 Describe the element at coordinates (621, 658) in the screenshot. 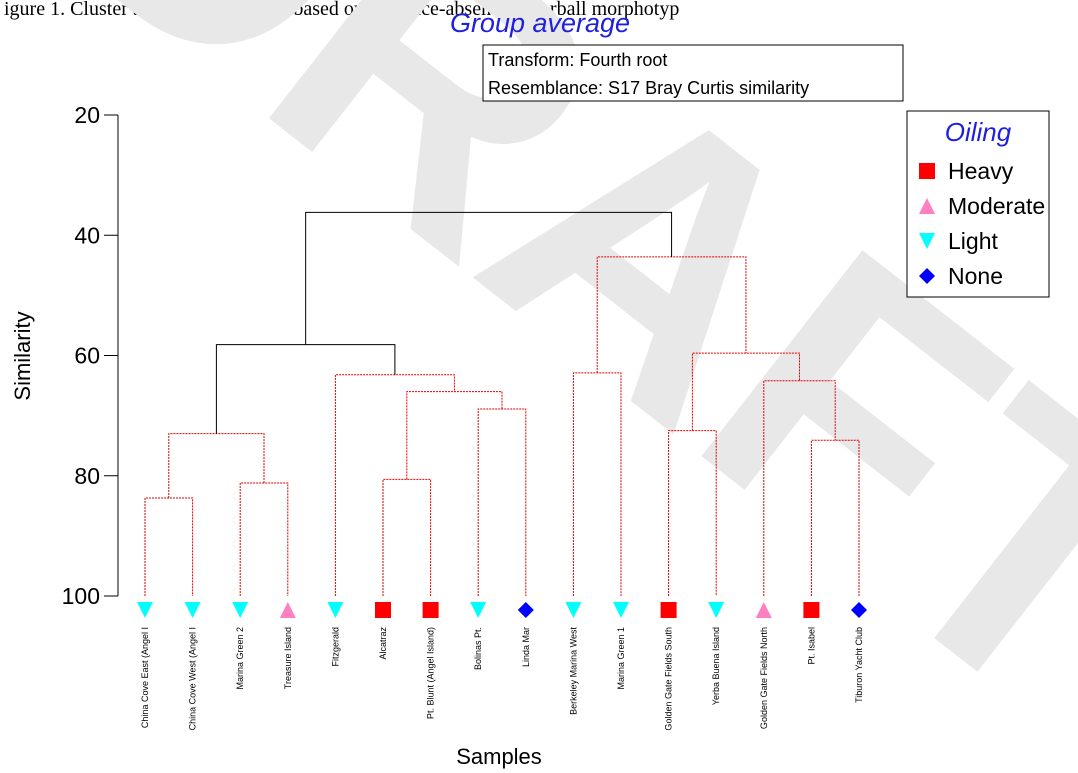

I see `leaf-label: Marina Green 1` at that location.